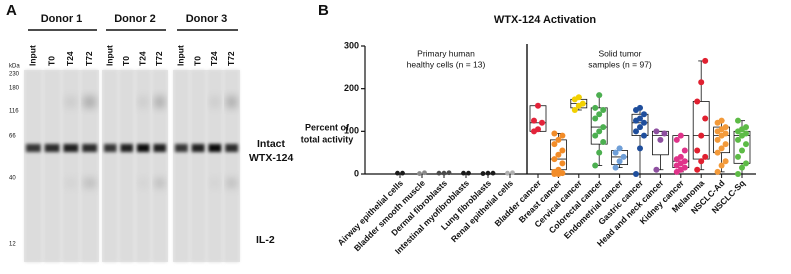 The width and height of the screenshot is (791, 274). Describe the element at coordinates (14, 89) in the screenshot. I see `marker-label: 180` at that location.